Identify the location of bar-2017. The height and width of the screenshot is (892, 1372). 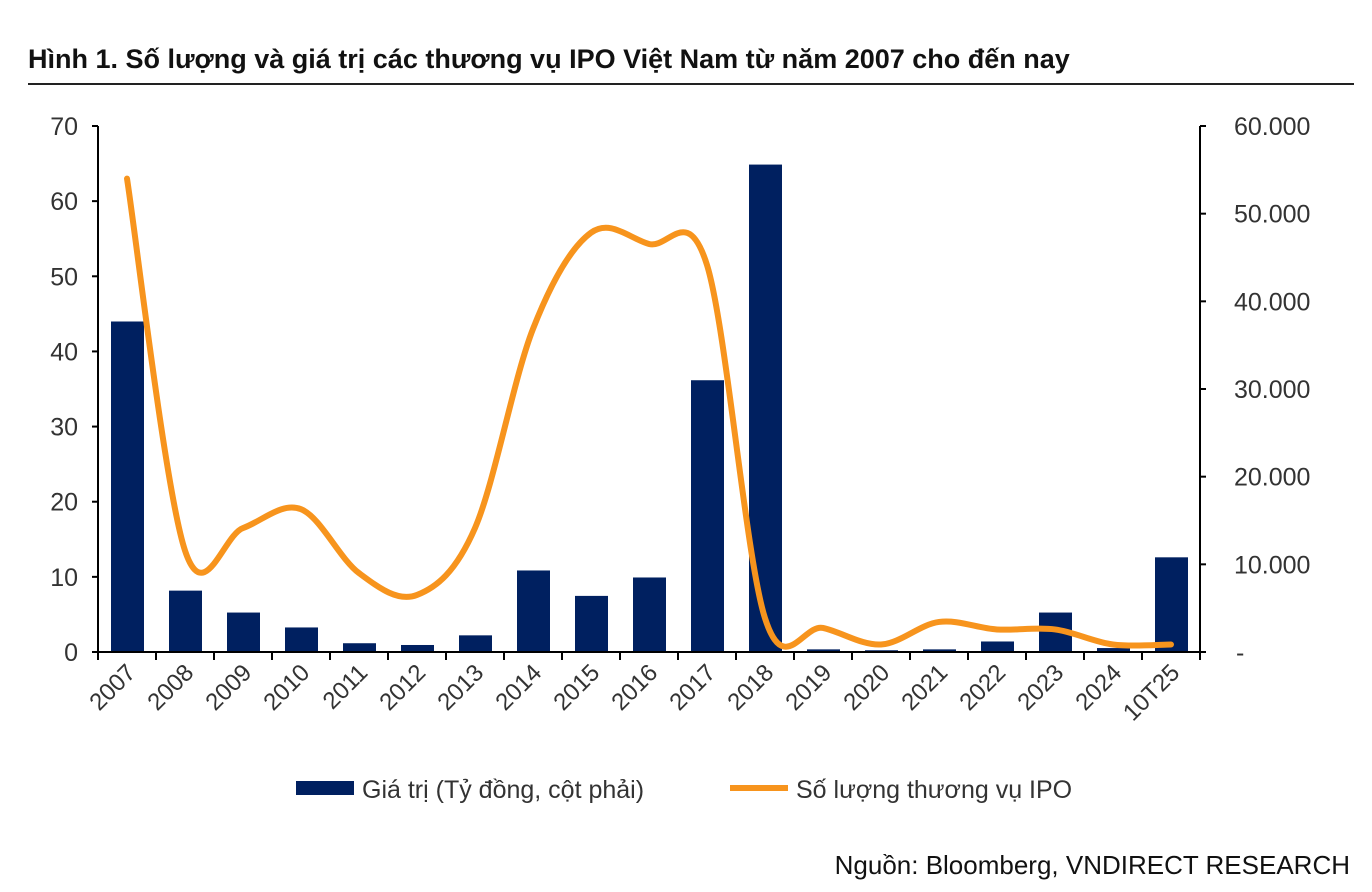
(707, 516).